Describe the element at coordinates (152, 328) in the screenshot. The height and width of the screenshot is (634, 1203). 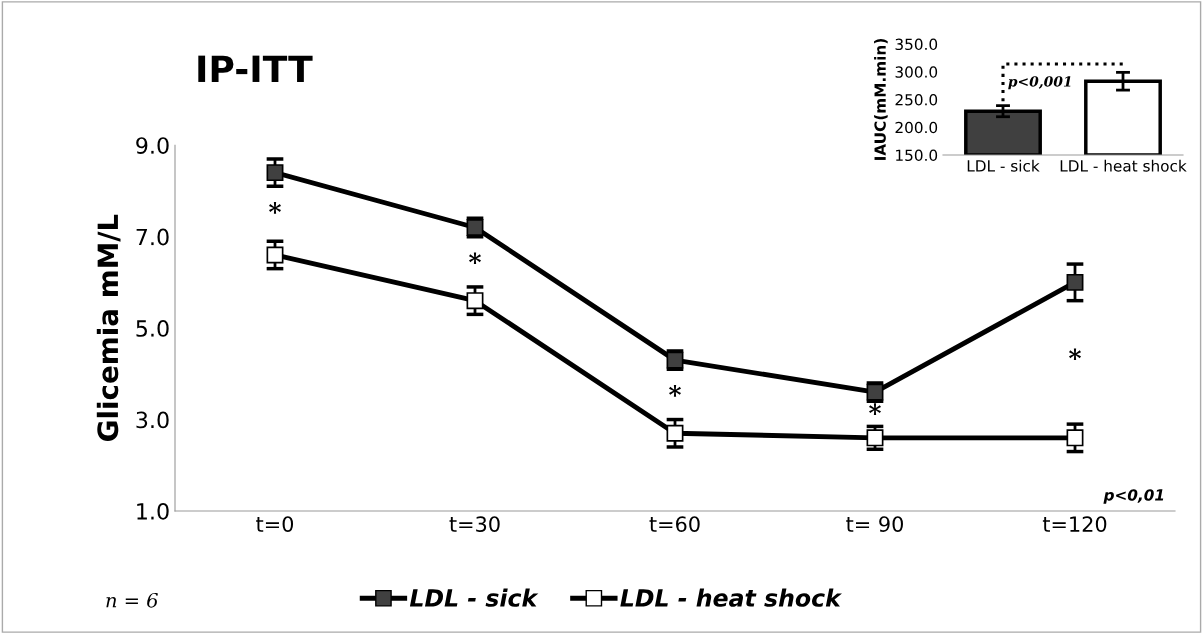
I see `y-tick-label: 5.0` at that location.